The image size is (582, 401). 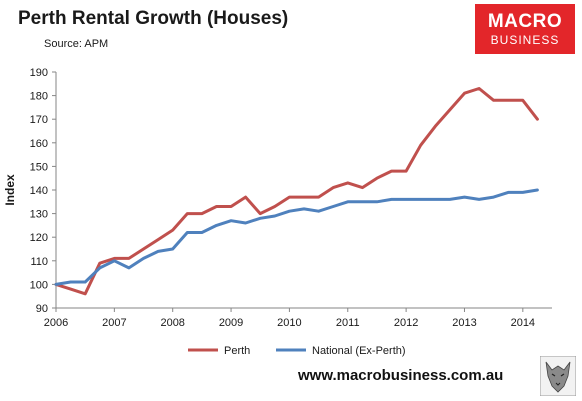 What do you see at coordinates (10, 190) in the screenshot?
I see `y-axis-title: Index` at bounding box center [10, 190].